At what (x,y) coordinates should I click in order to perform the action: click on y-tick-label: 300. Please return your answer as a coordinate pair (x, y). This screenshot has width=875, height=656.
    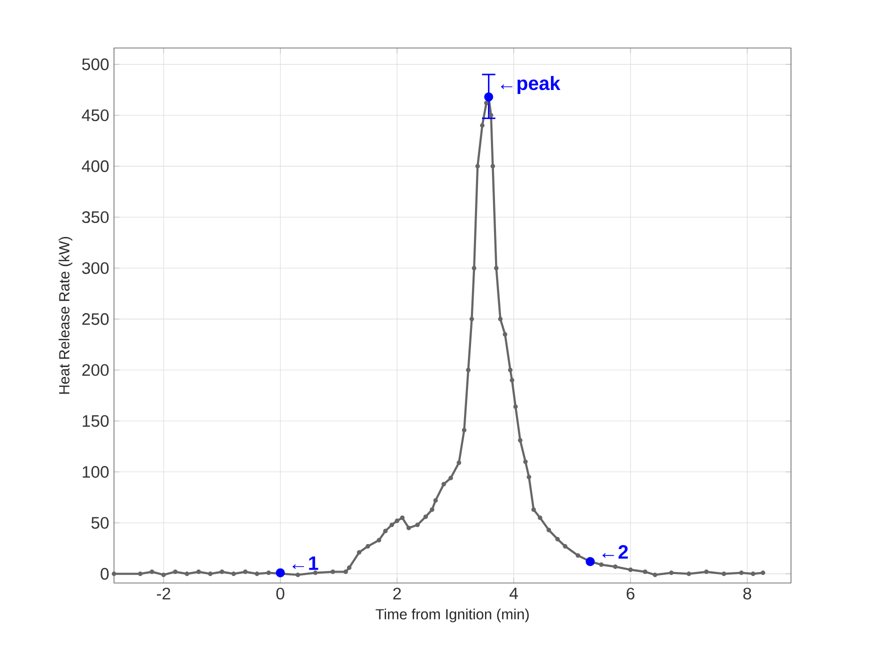
    Looking at the image, I should click on (95, 268).